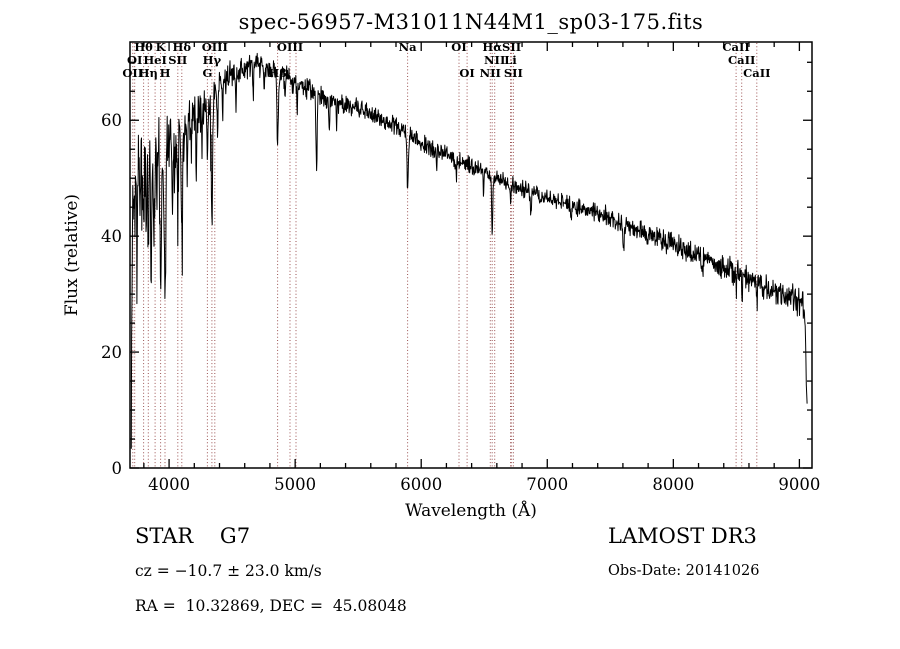 The image size is (900, 649). What do you see at coordinates (165, 73) in the screenshot?
I see `line-marker-label: H` at bounding box center [165, 73].